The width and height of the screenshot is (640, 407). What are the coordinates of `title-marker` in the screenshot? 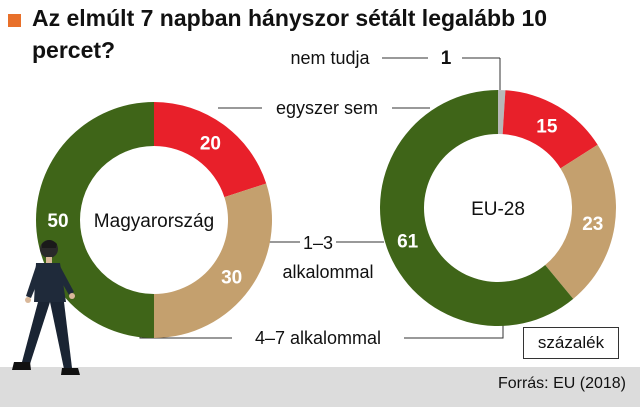 It's located at (14, 20).